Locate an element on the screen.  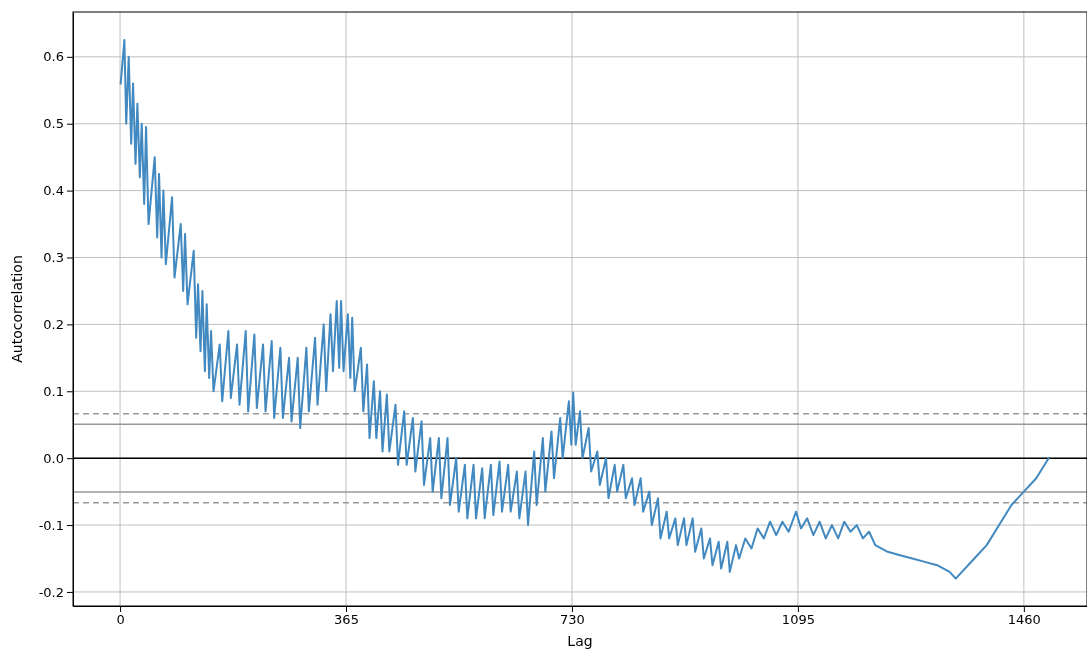
y-tick-label: 0.5 is located at coordinates (53, 124).